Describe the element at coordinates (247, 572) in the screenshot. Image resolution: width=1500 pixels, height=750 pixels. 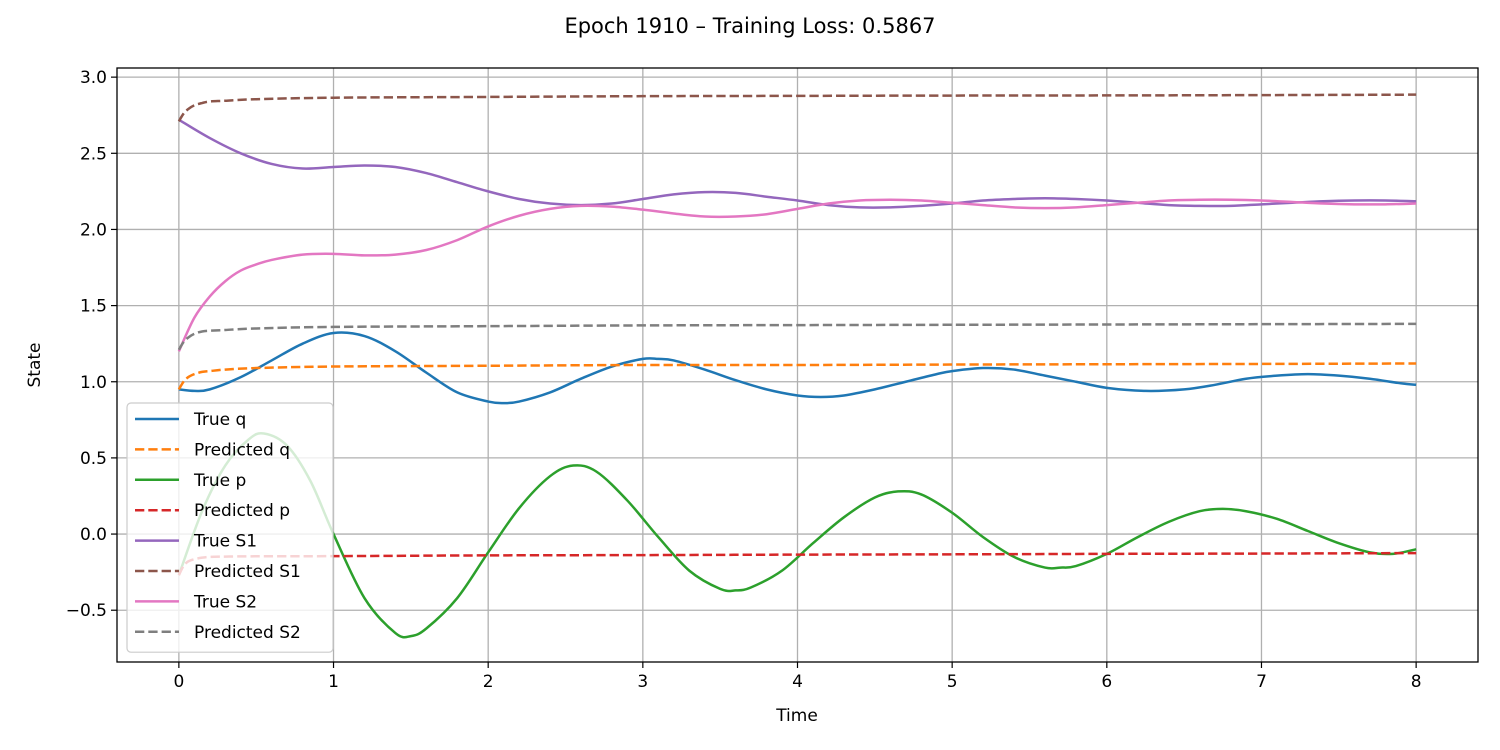
I see `legend-label-predicted-s1: Predicted S1` at that location.